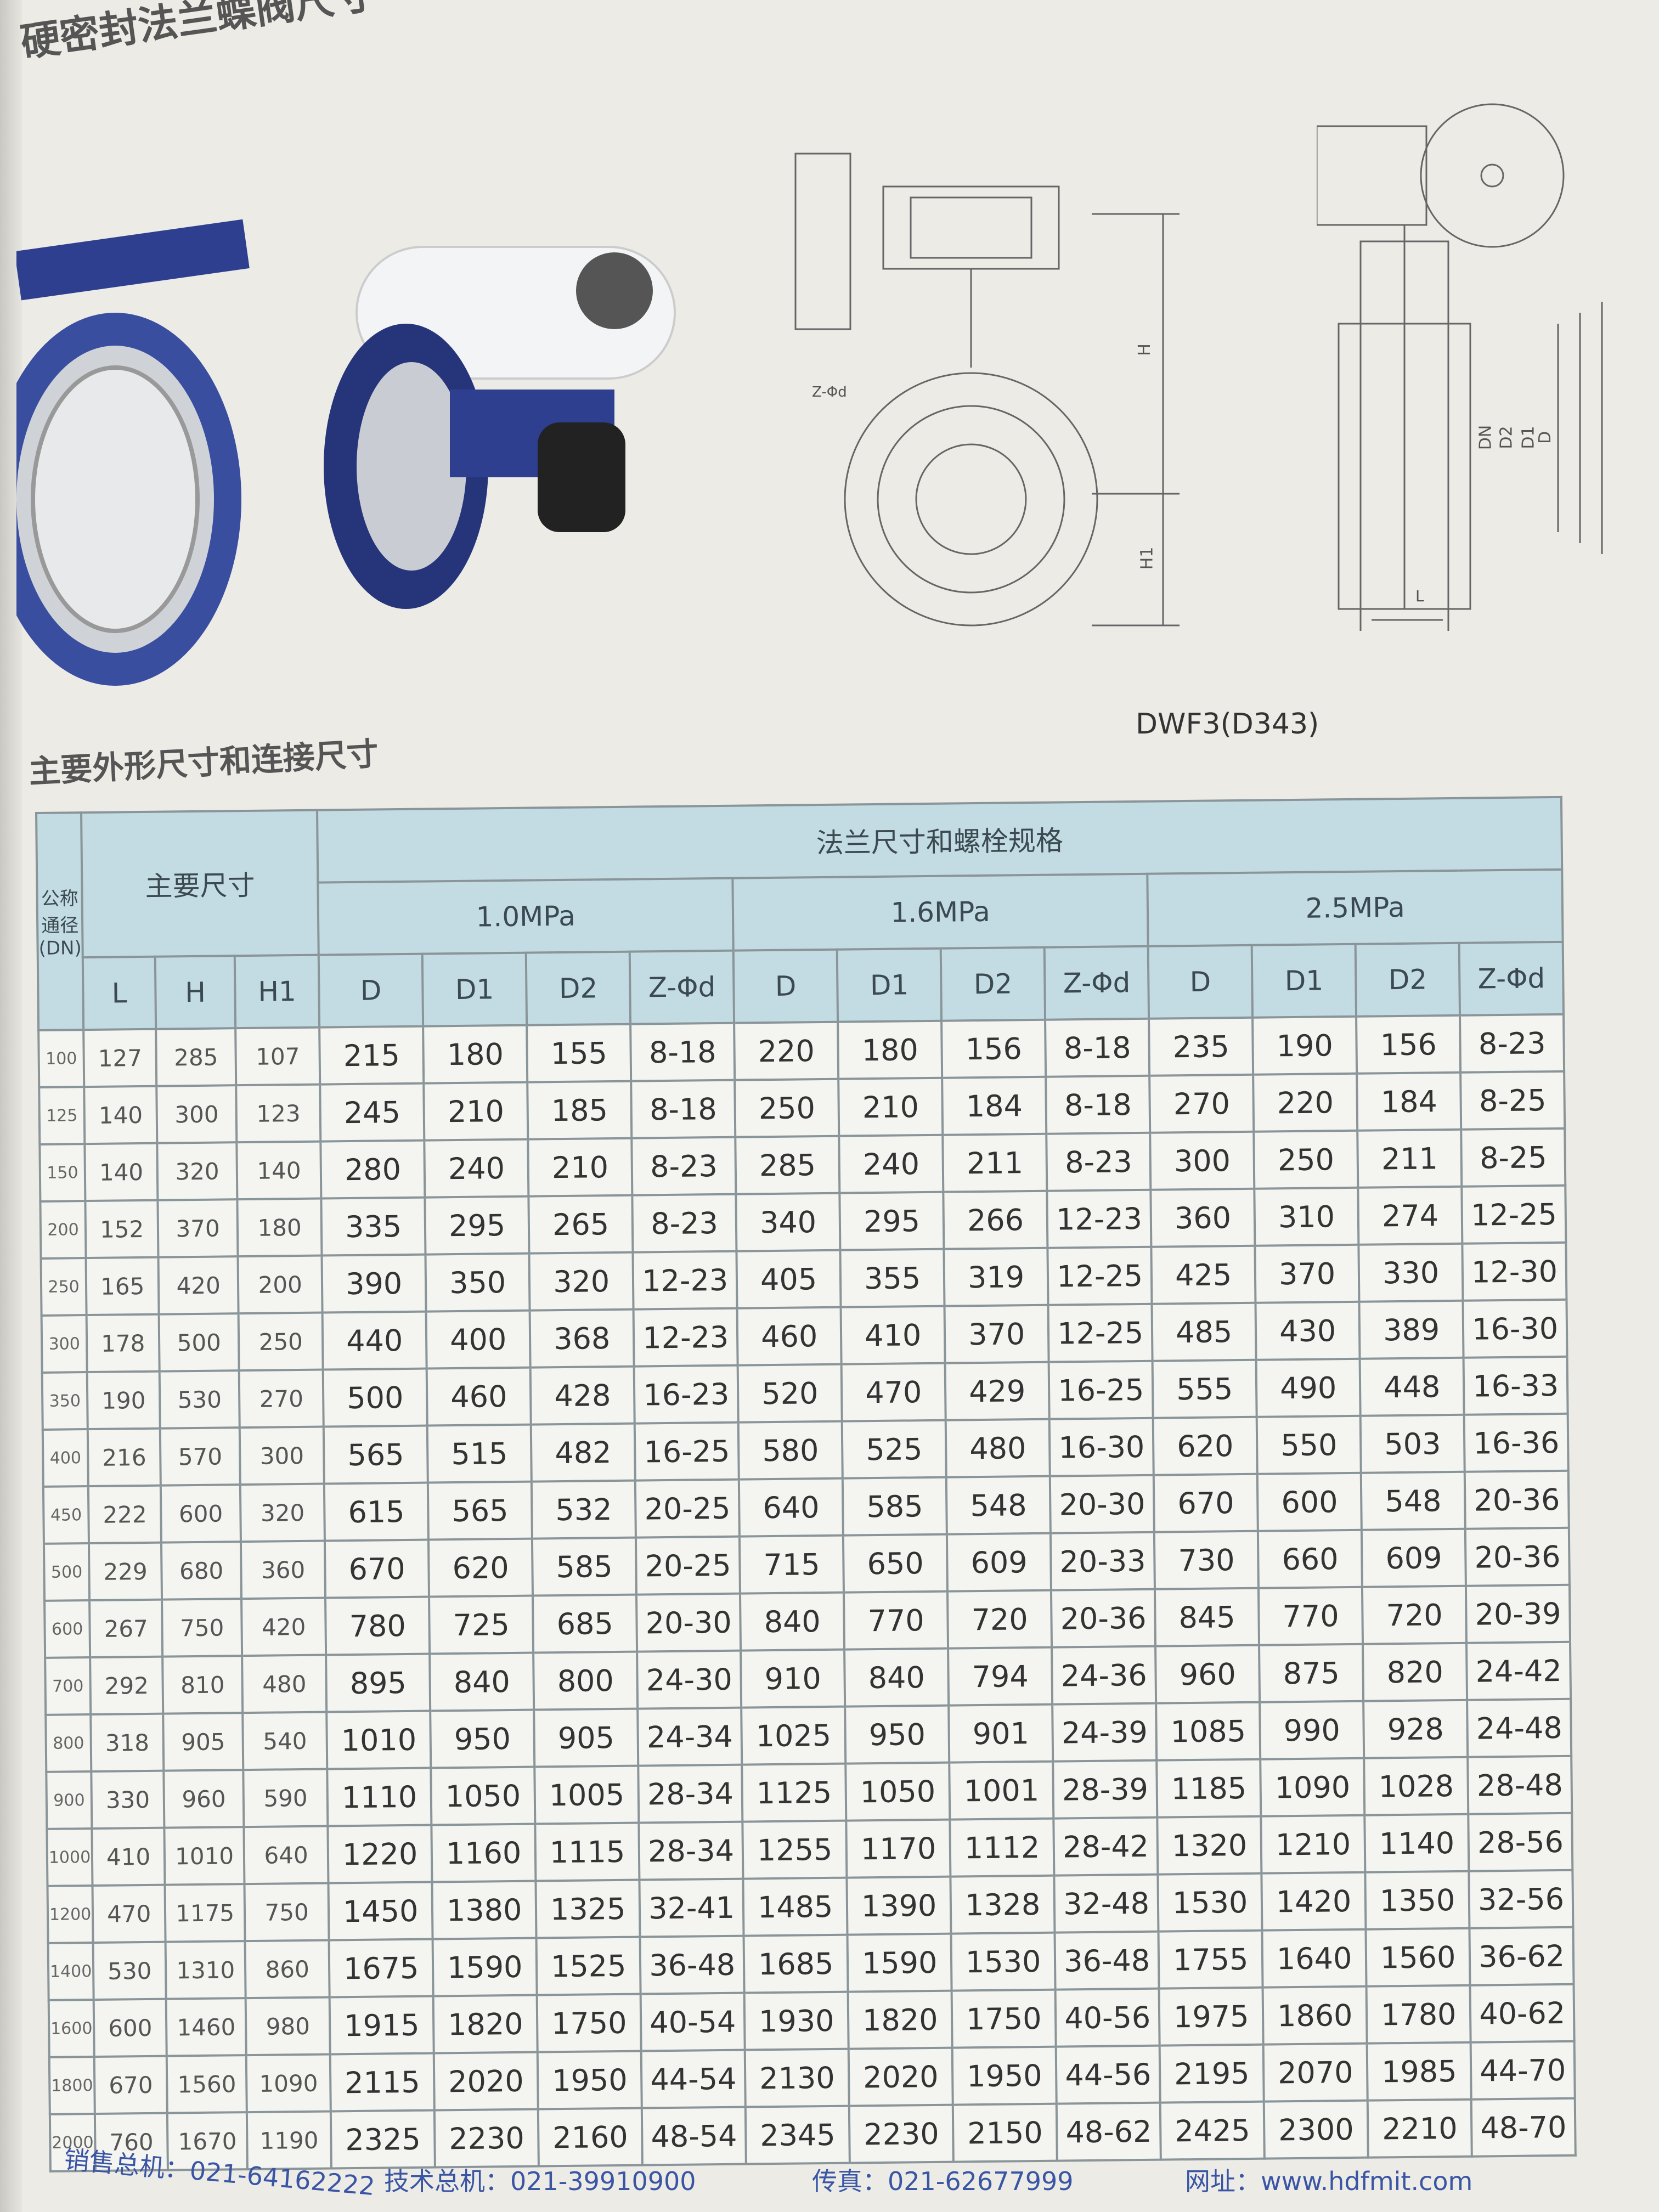  Describe the element at coordinates (60, 921) in the screenshot. I see `dn-header: 公称通径(DN)` at that location.